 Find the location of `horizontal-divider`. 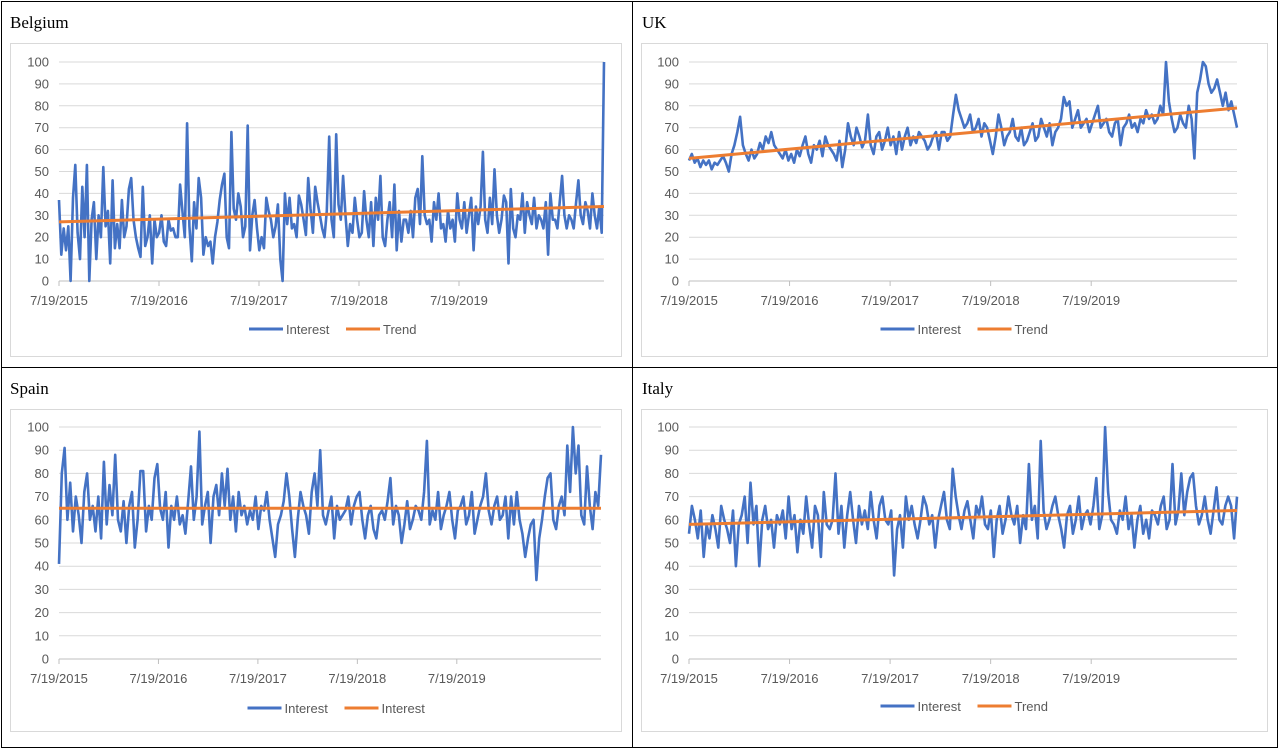

horizontal-divider is located at coordinates (639, 367).